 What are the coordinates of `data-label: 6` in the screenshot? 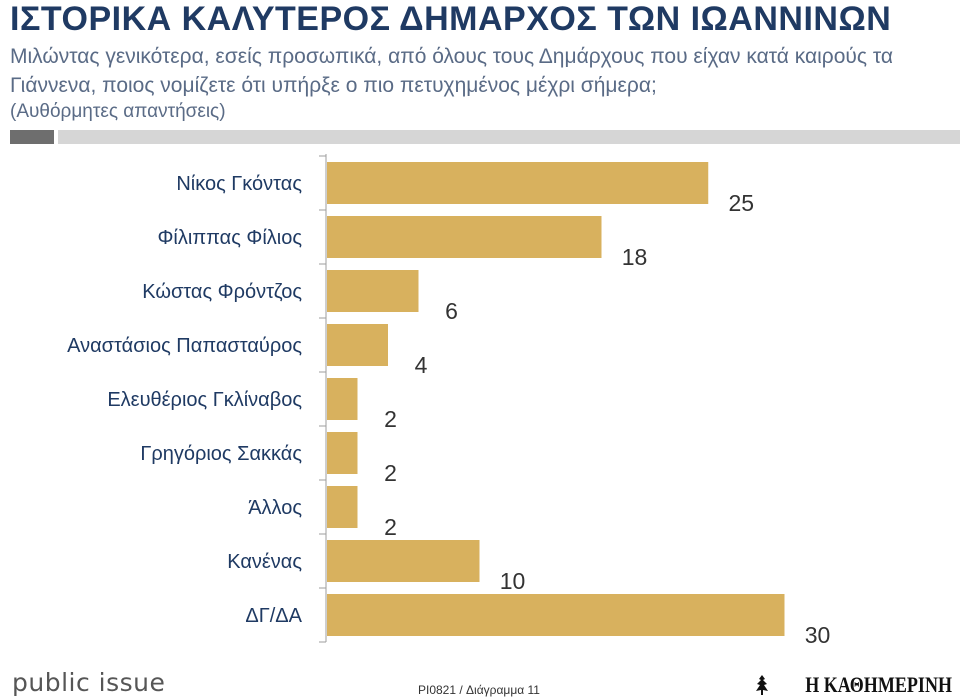 It's located at (451, 311).